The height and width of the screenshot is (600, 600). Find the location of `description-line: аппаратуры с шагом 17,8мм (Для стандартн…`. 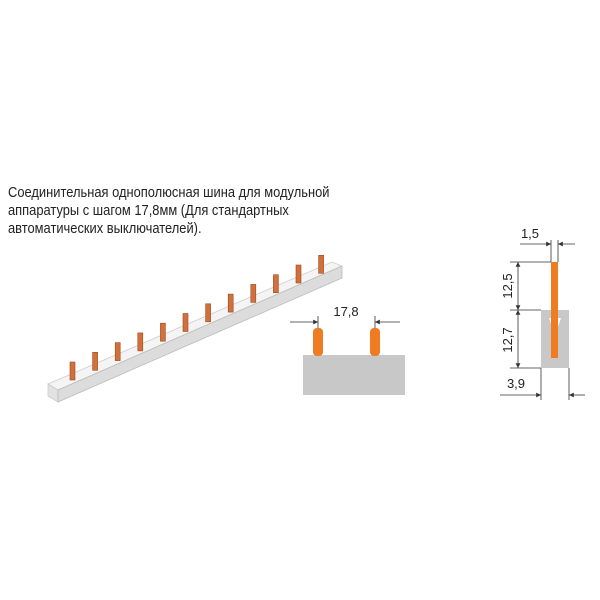

description-line: аппаратуры с шагом 17,8мм (Для стандартн… is located at coordinates (148, 210).